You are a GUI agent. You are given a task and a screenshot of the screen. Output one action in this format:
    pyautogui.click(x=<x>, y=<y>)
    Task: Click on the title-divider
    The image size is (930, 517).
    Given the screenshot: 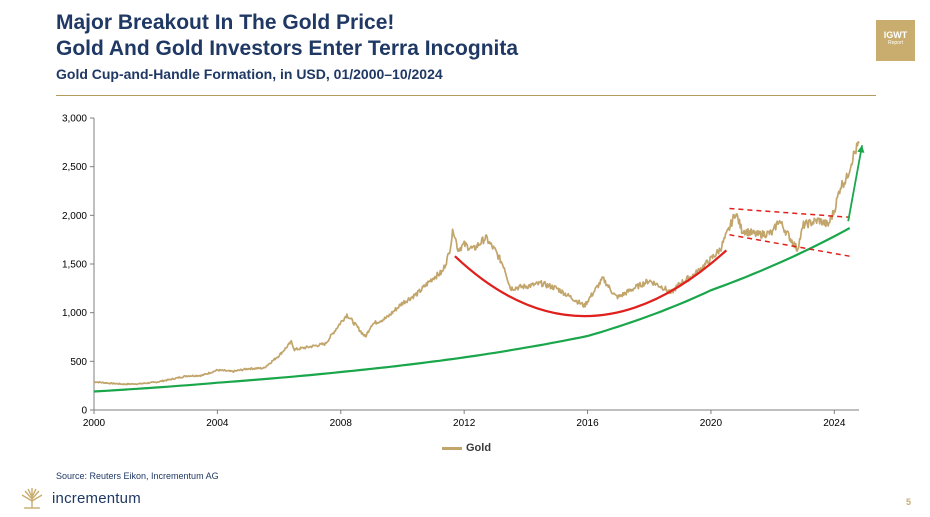 What is the action you would take?
    pyautogui.click(x=466, y=95)
    